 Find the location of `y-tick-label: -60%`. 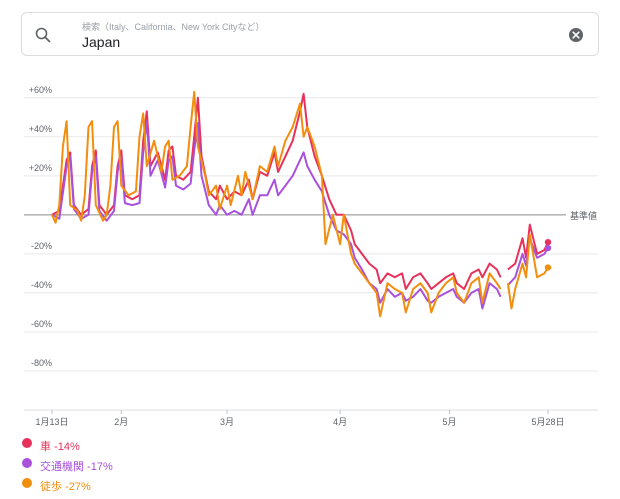

y-tick-label: -60% is located at coordinates (41, 324).